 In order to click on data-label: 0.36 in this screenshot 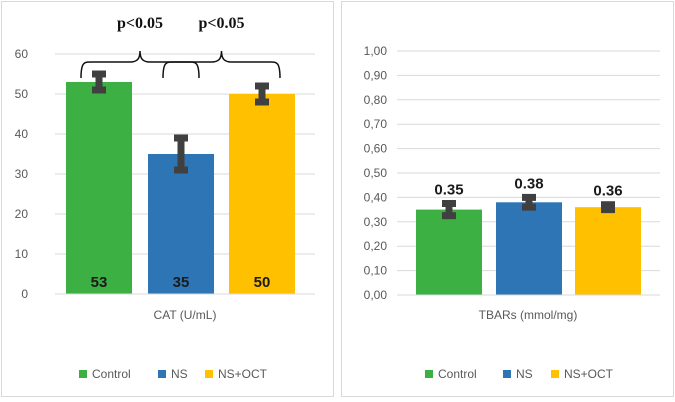, I will do `click(607, 191)`.